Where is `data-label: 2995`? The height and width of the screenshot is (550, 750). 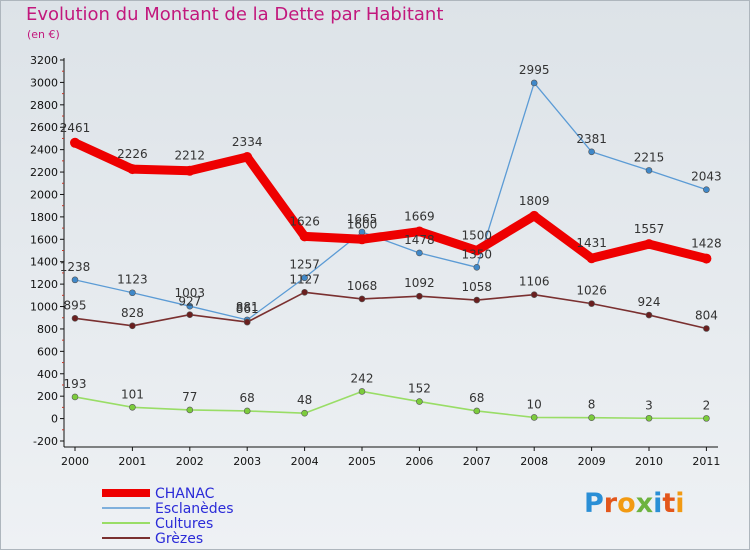
data-label: 2995 is located at coordinates (534, 70).